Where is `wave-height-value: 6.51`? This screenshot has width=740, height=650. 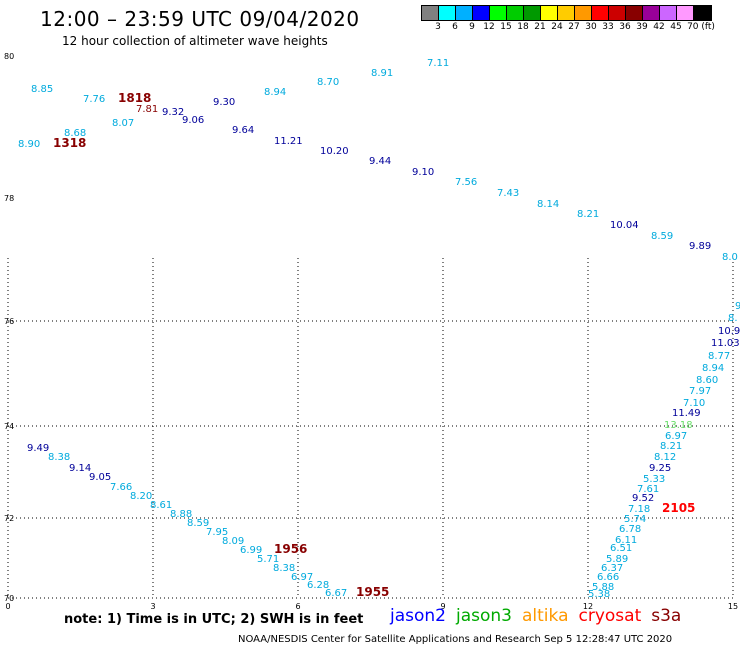
wave-height-value: 6.51 is located at coordinates (621, 548).